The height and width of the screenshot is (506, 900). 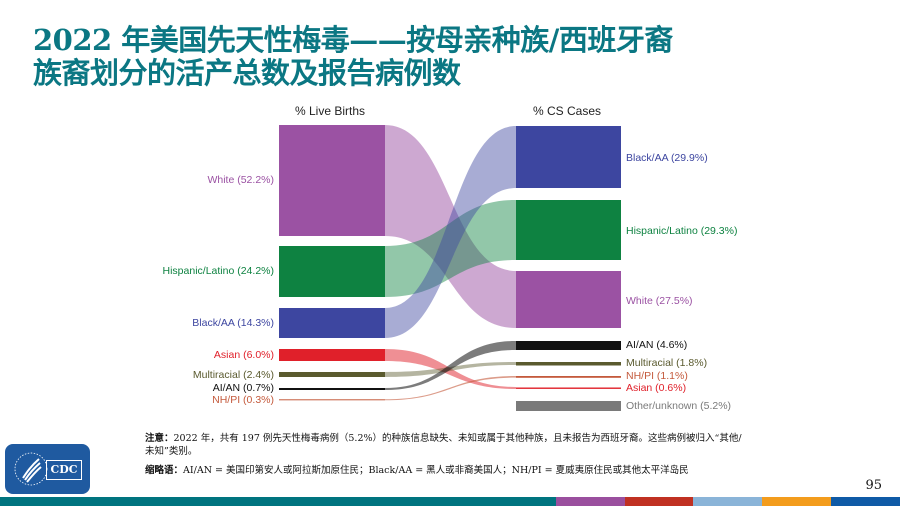 I want to click on left-node-multiracial, so click(x=332, y=374).